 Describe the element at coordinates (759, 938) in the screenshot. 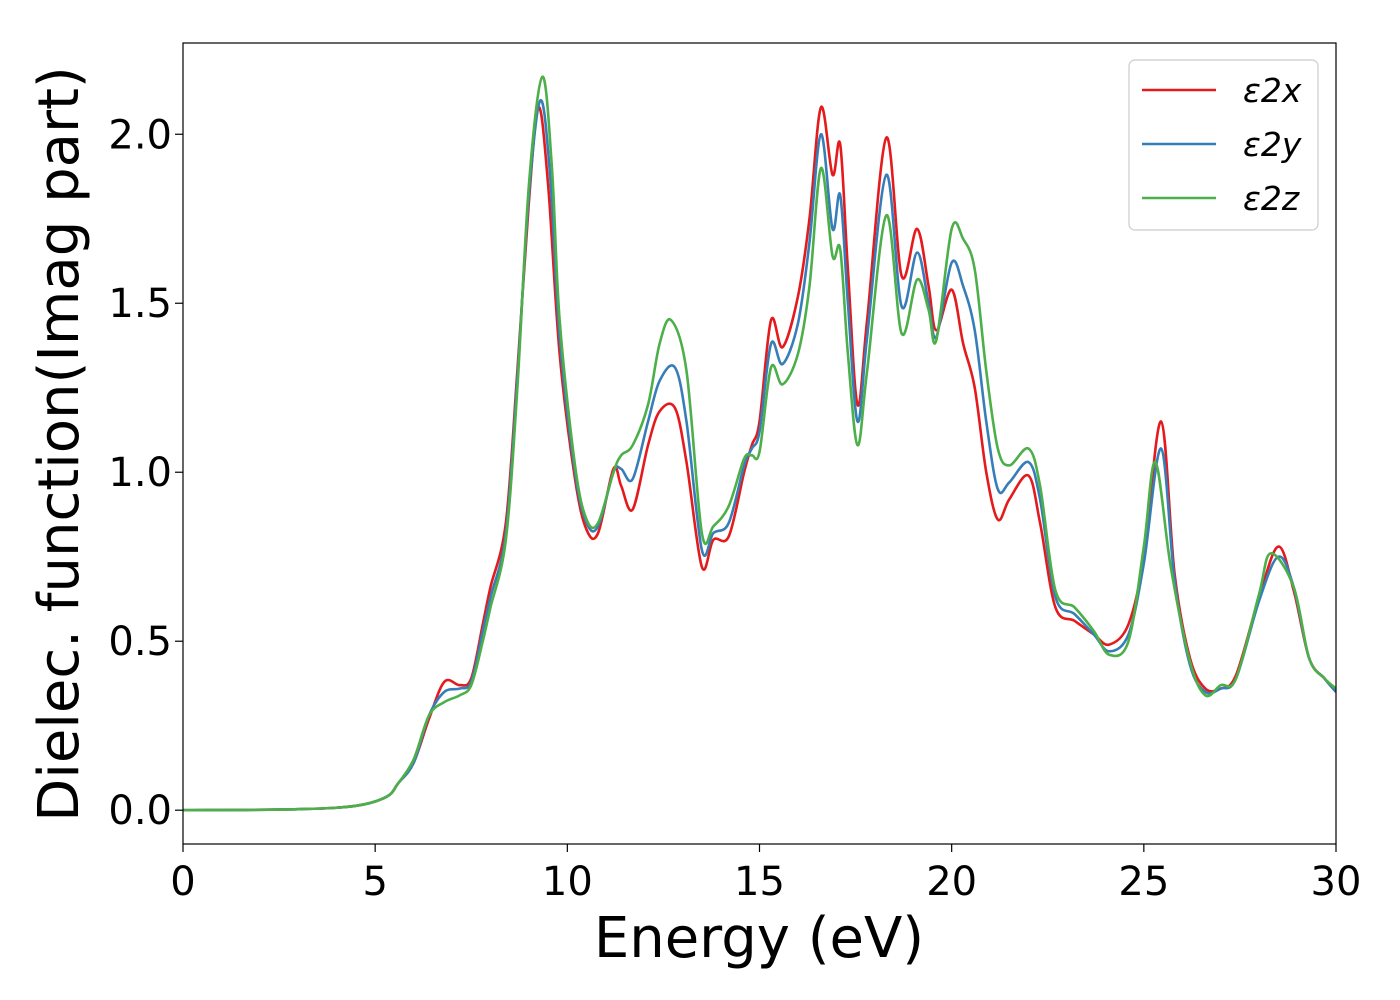

I see `x-axis-label: Energy (eV)` at that location.